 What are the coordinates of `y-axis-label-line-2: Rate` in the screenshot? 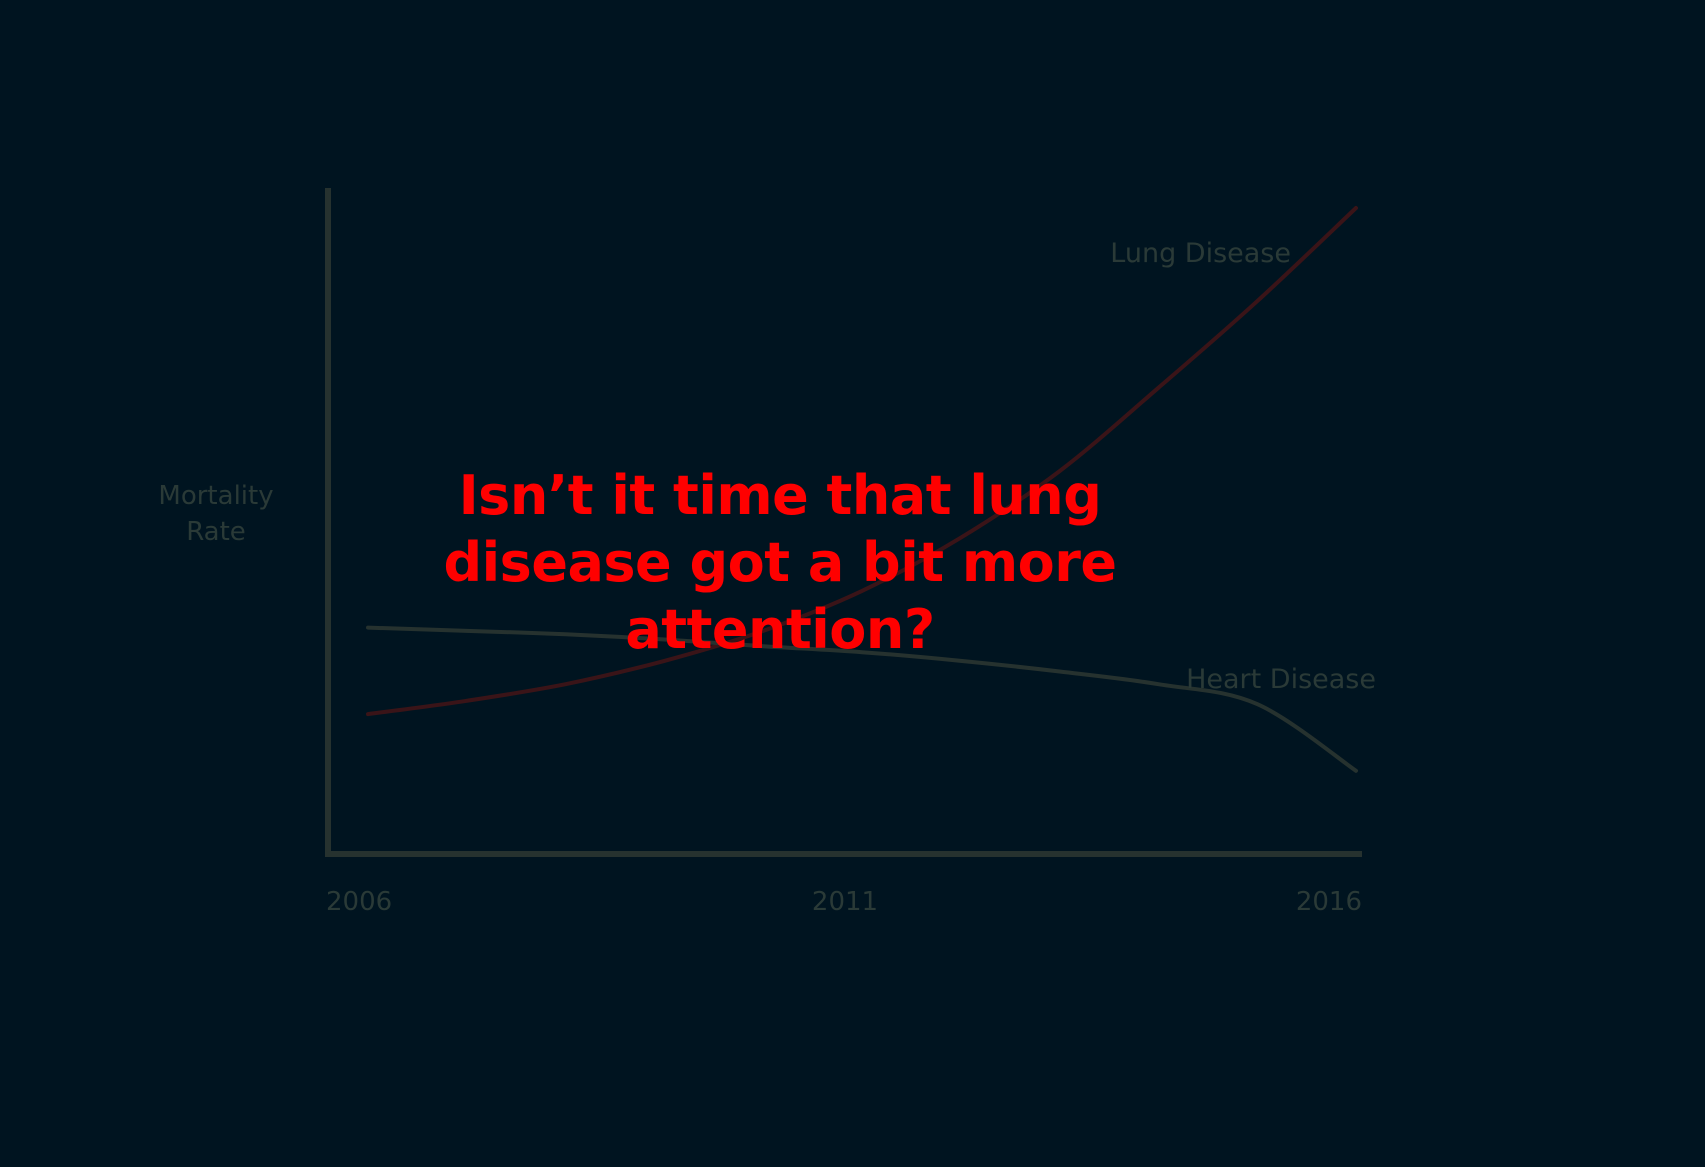 It's located at (216, 532).